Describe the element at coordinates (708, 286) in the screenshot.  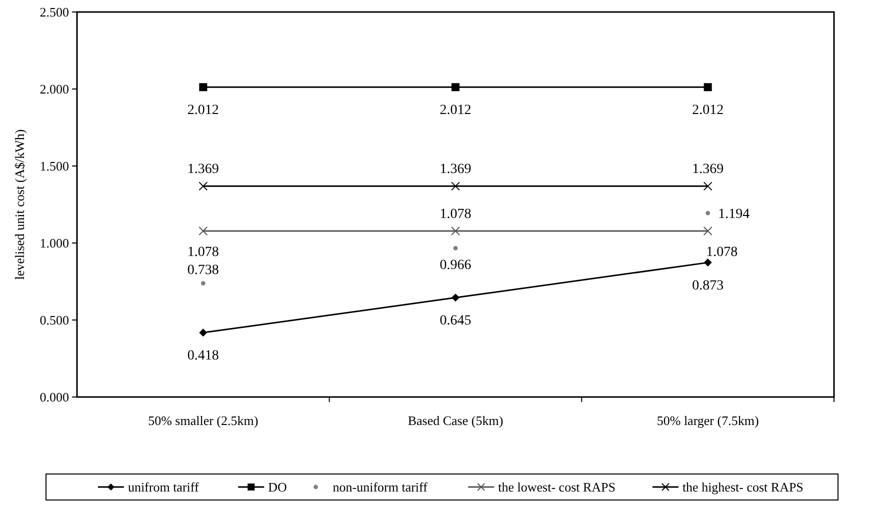
I see `data-label: 0.873` at that location.